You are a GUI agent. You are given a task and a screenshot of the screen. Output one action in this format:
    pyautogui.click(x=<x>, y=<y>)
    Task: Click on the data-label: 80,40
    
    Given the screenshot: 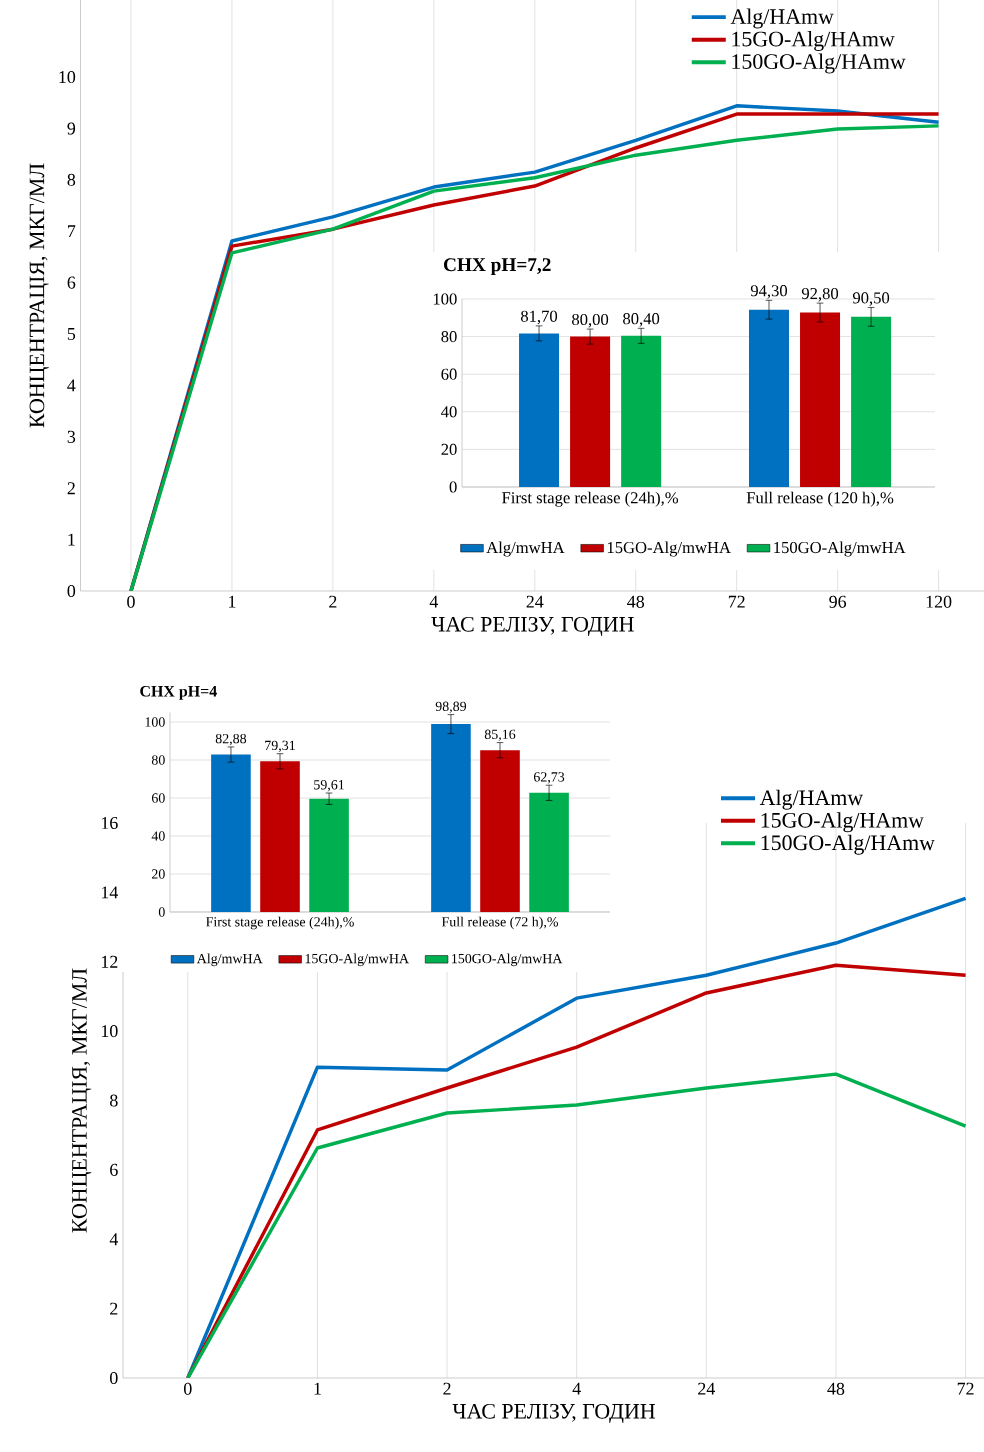 What is the action you would take?
    pyautogui.click(x=641, y=320)
    